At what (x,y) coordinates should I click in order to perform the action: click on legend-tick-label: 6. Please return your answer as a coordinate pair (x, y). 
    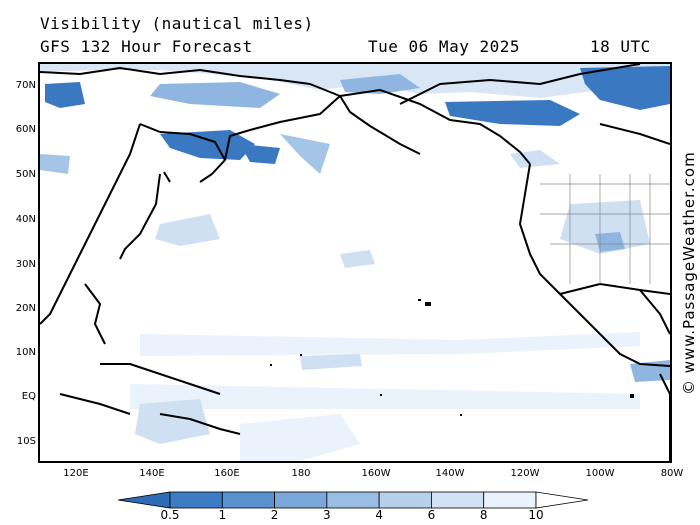
    Looking at the image, I should click on (431, 515).